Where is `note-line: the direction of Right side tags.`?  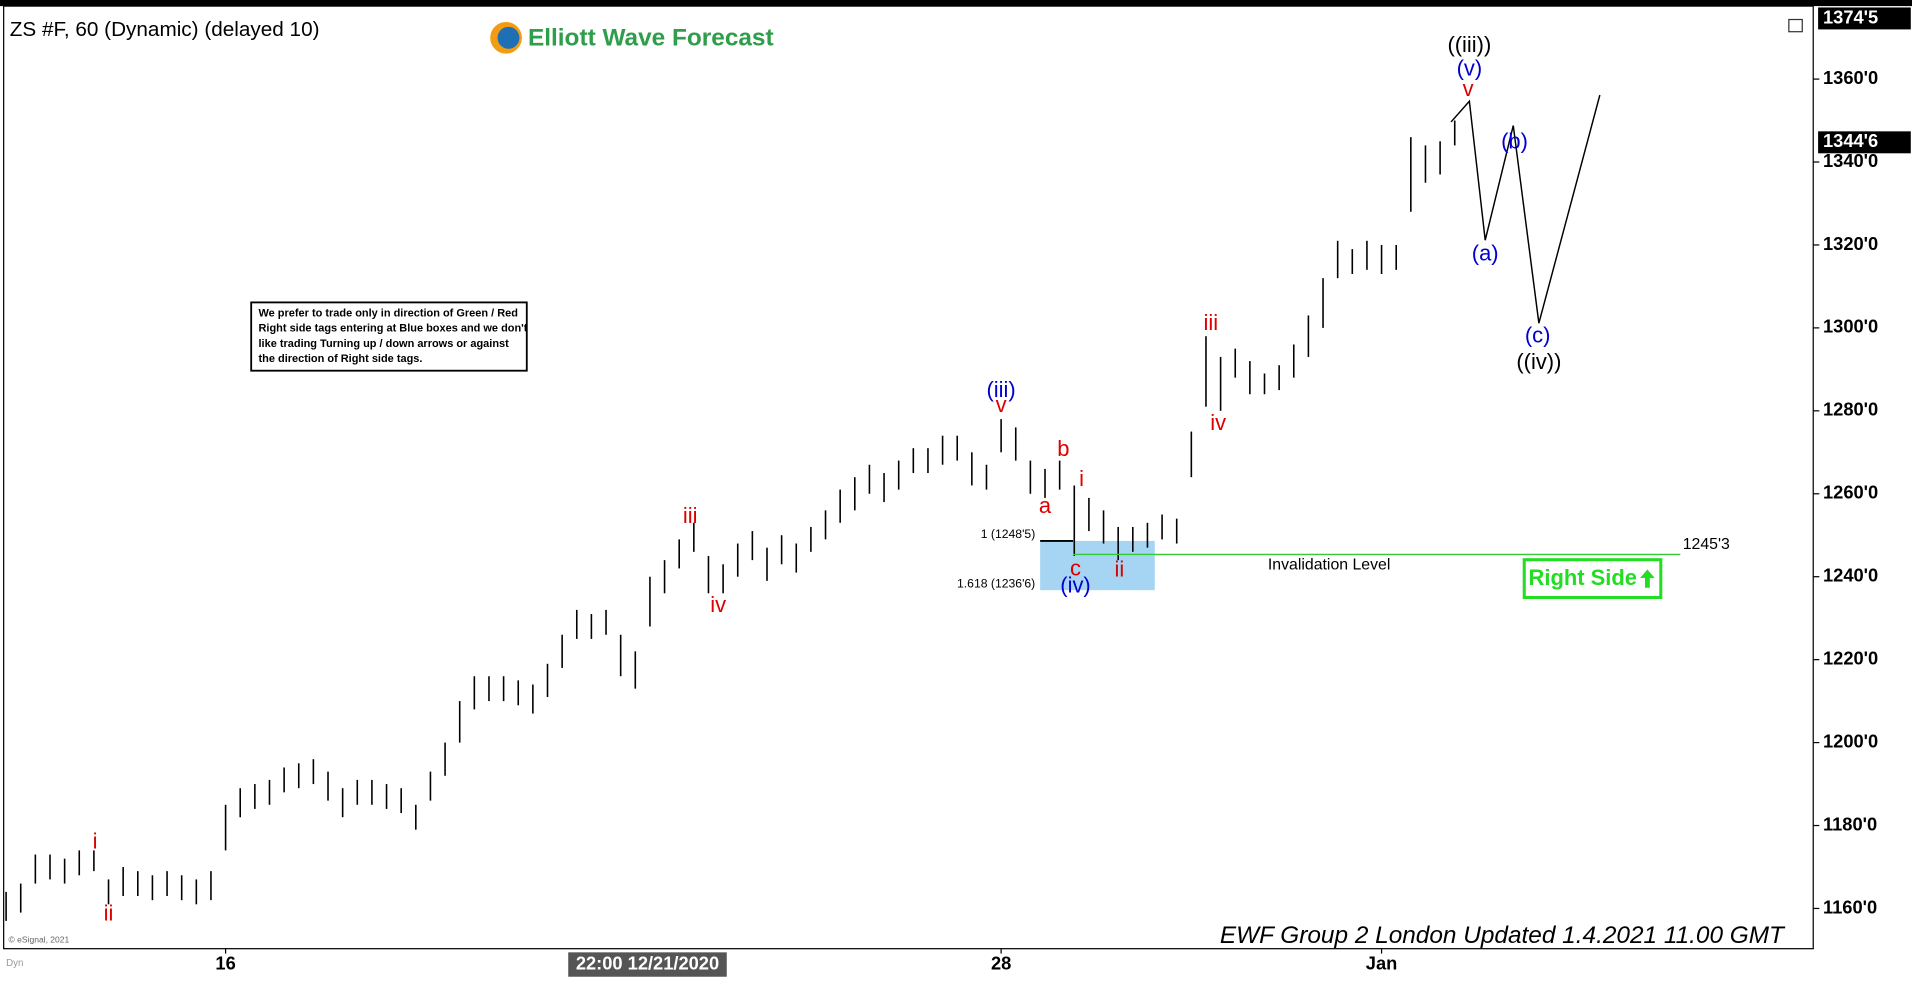 note-line: the direction of Right side tags. is located at coordinates (341, 359).